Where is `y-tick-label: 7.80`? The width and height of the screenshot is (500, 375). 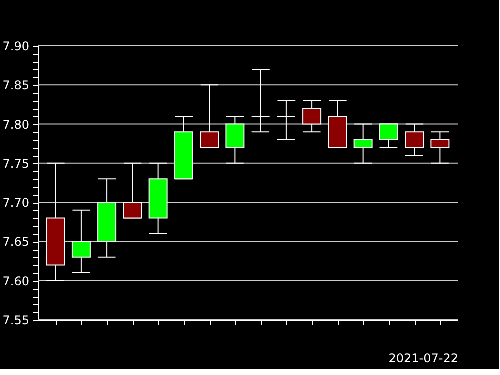 y-tick-label: 7.80 is located at coordinates (16, 125).